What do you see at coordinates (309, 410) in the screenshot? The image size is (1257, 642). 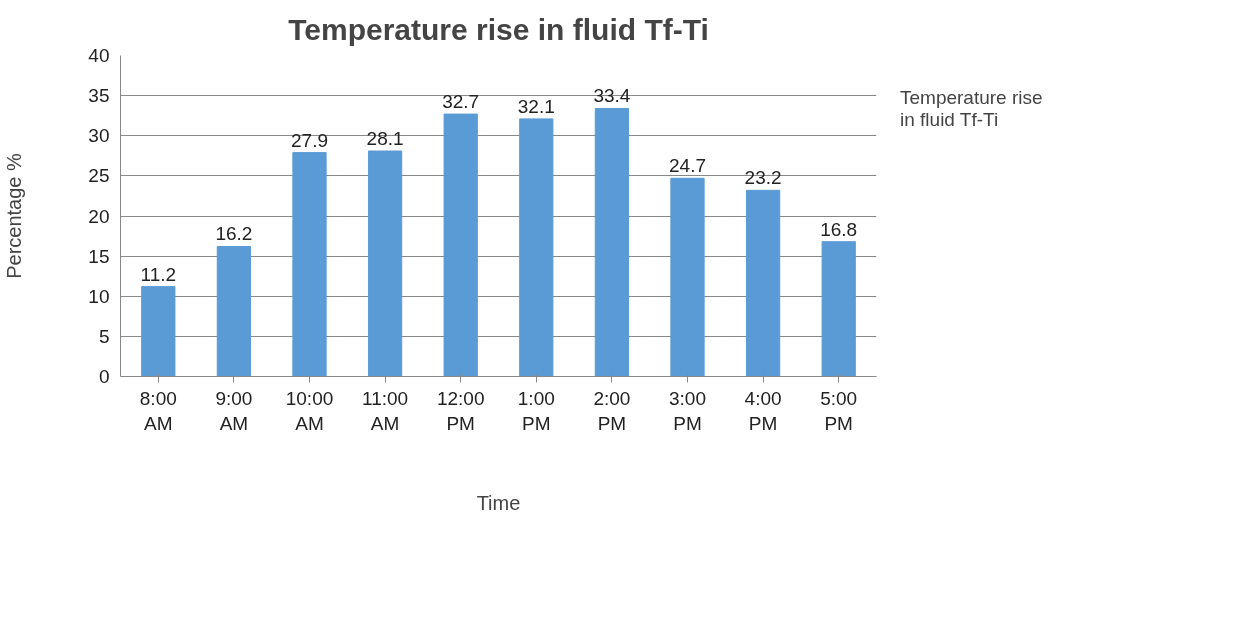 I see `x-tick-label: 10:00 AM` at bounding box center [309, 410].